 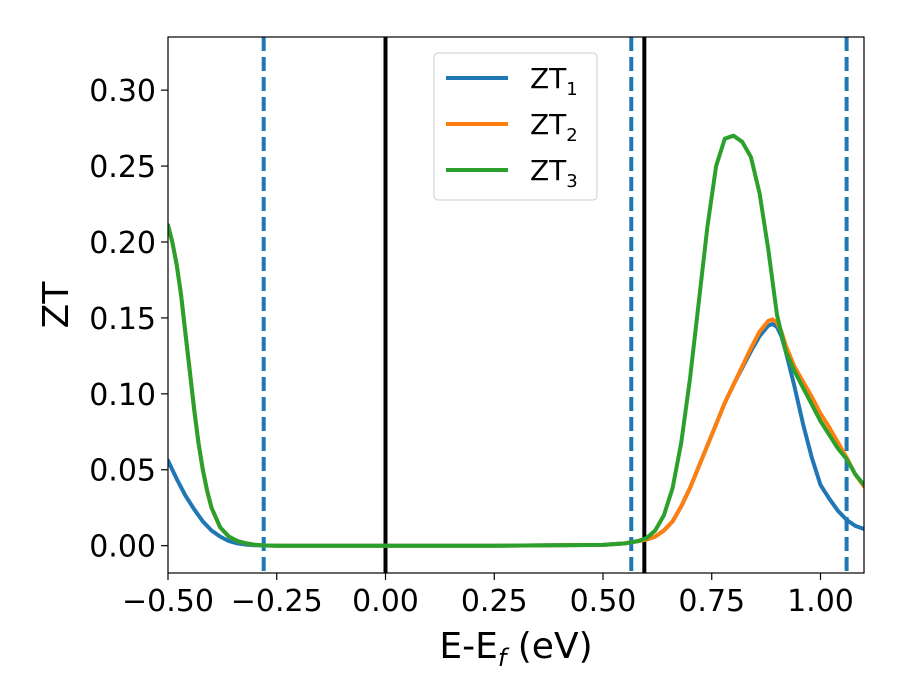 I want to click on y-tick-label: 0.15, so click(x=122, y=319).